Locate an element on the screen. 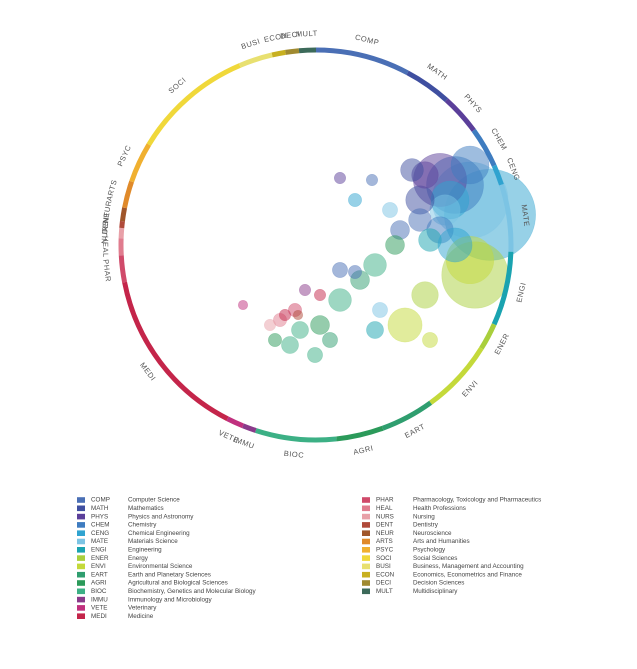 The image size is (637, 669). ring-label: VETE is located at coordinates (228, 436).